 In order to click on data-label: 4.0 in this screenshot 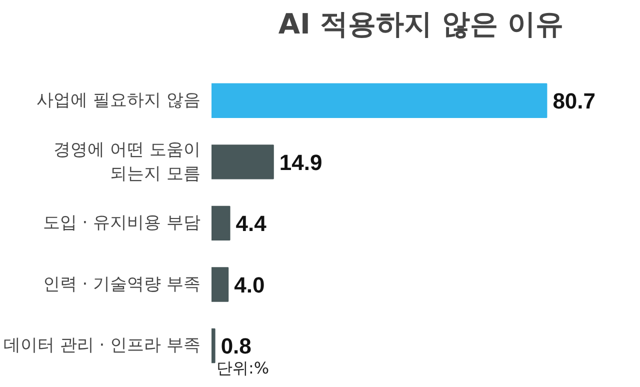, I will do `click(249, 285)`.